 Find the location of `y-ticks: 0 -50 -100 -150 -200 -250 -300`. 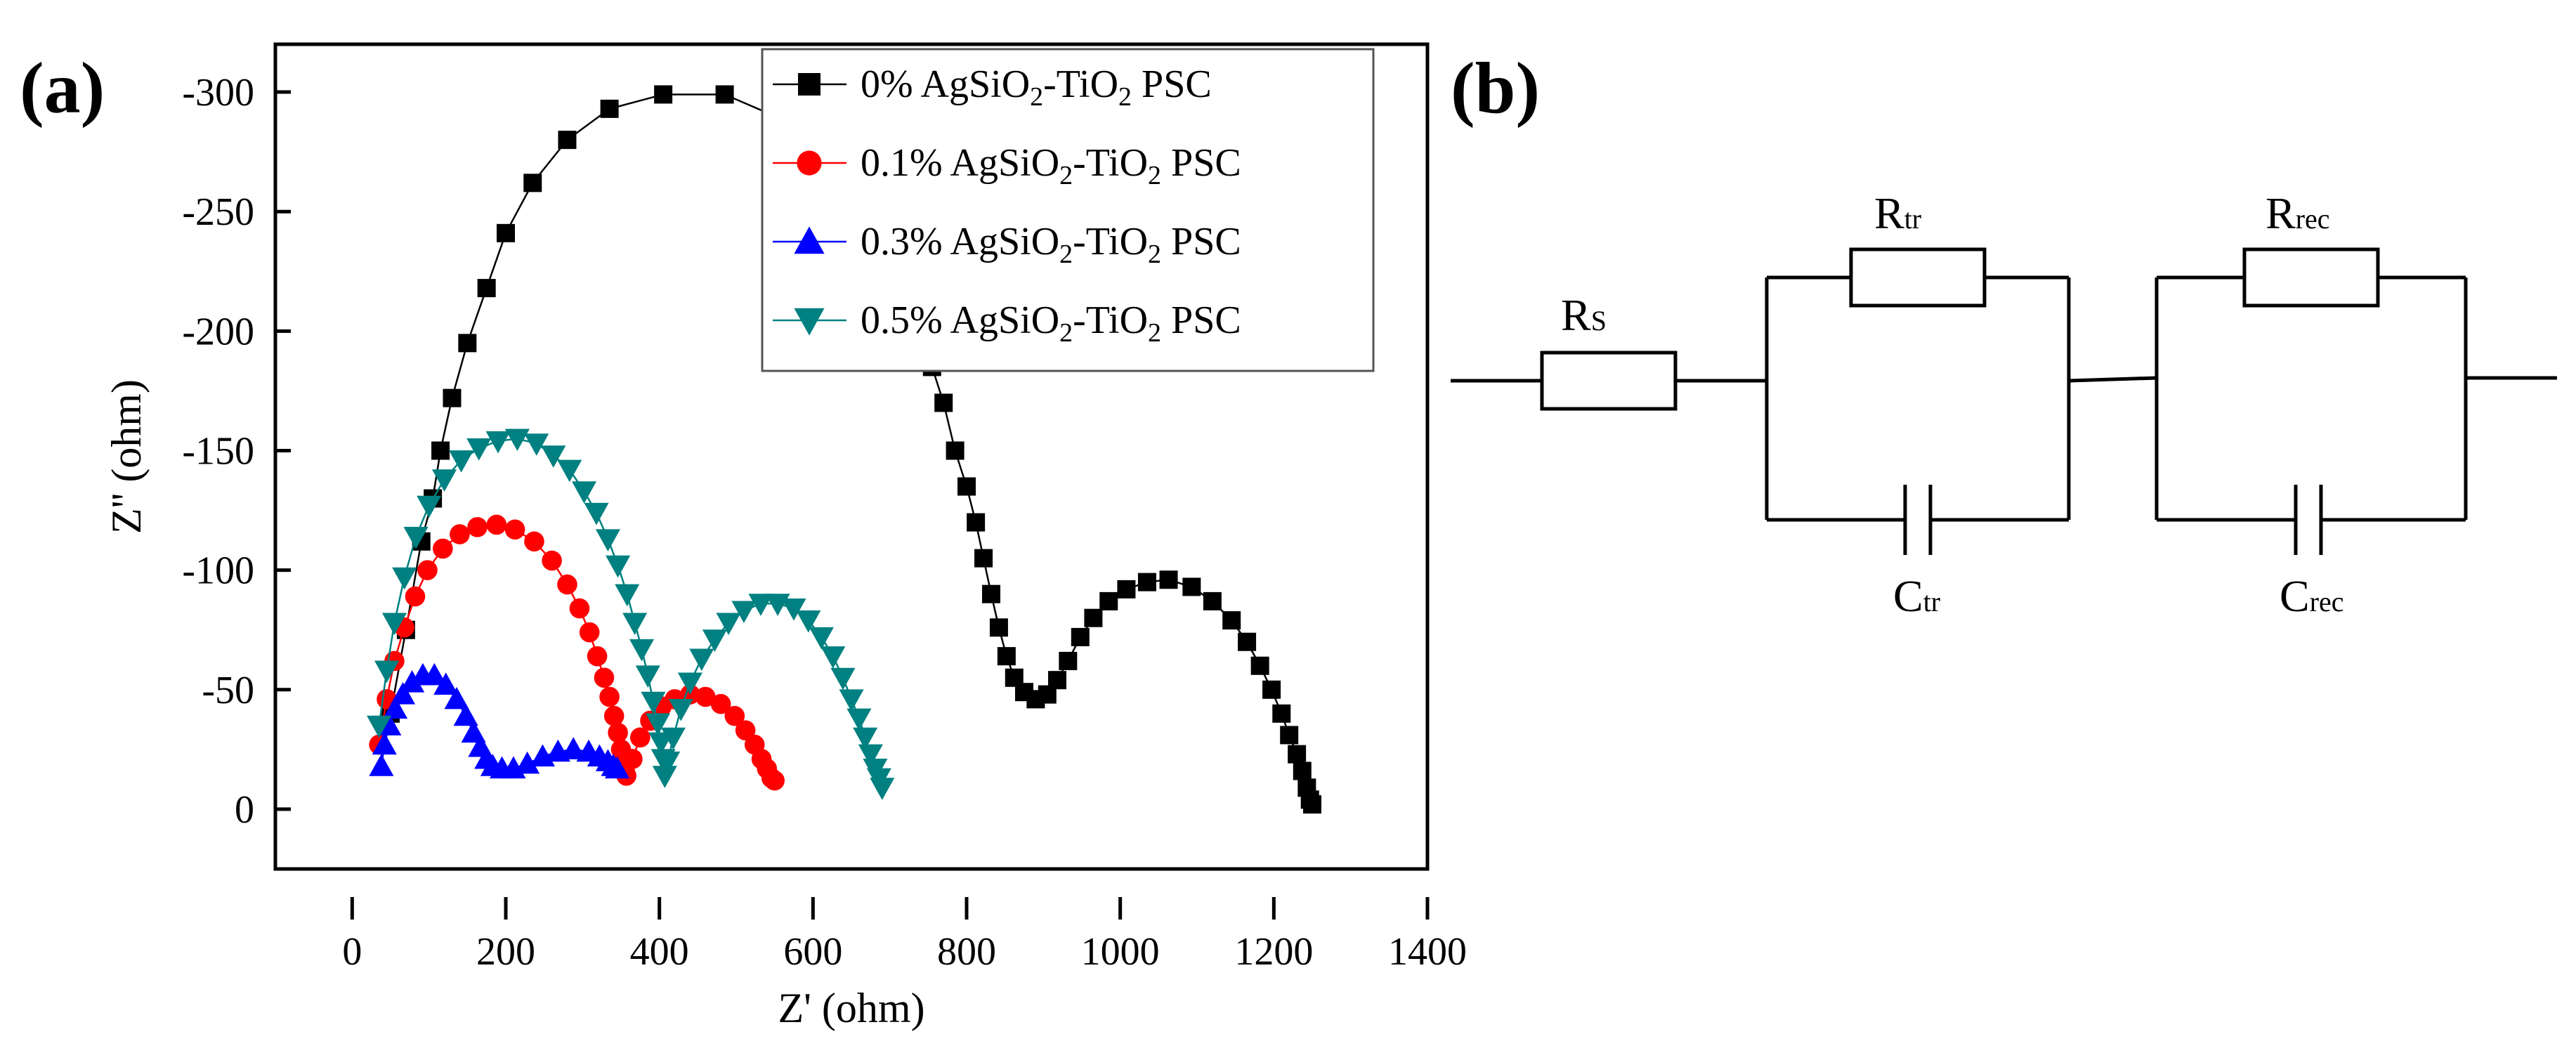

y-ticks: 0 -50 -100 -150 -200 -250 -300 is located at coordinates (236, 451).